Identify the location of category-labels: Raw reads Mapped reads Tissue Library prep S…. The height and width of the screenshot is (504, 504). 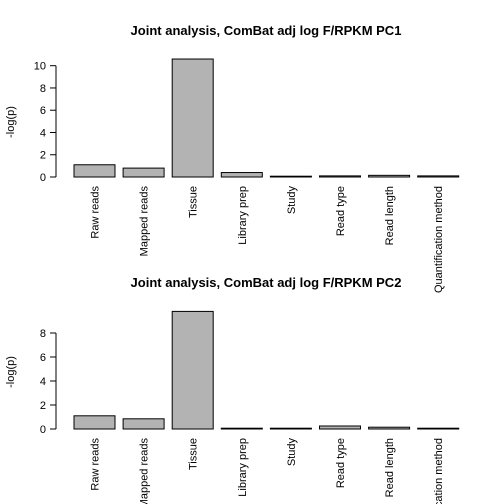
(268, 471).